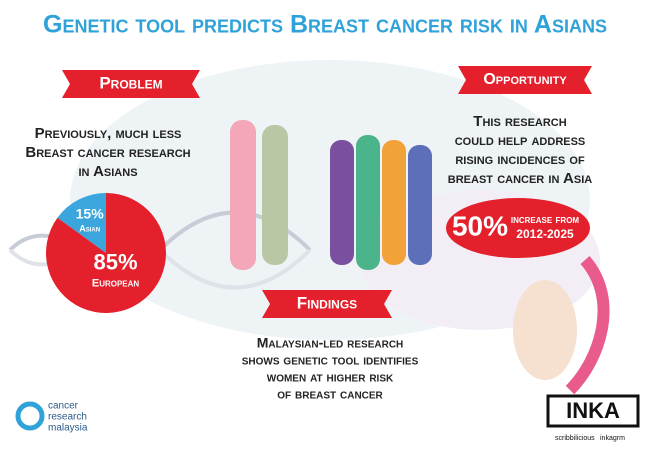 This screenshot has width=650, height=459. Describe the element at coordinates (612, 438) in the screenshot. I see `social-handle: inkagrm` at that location.